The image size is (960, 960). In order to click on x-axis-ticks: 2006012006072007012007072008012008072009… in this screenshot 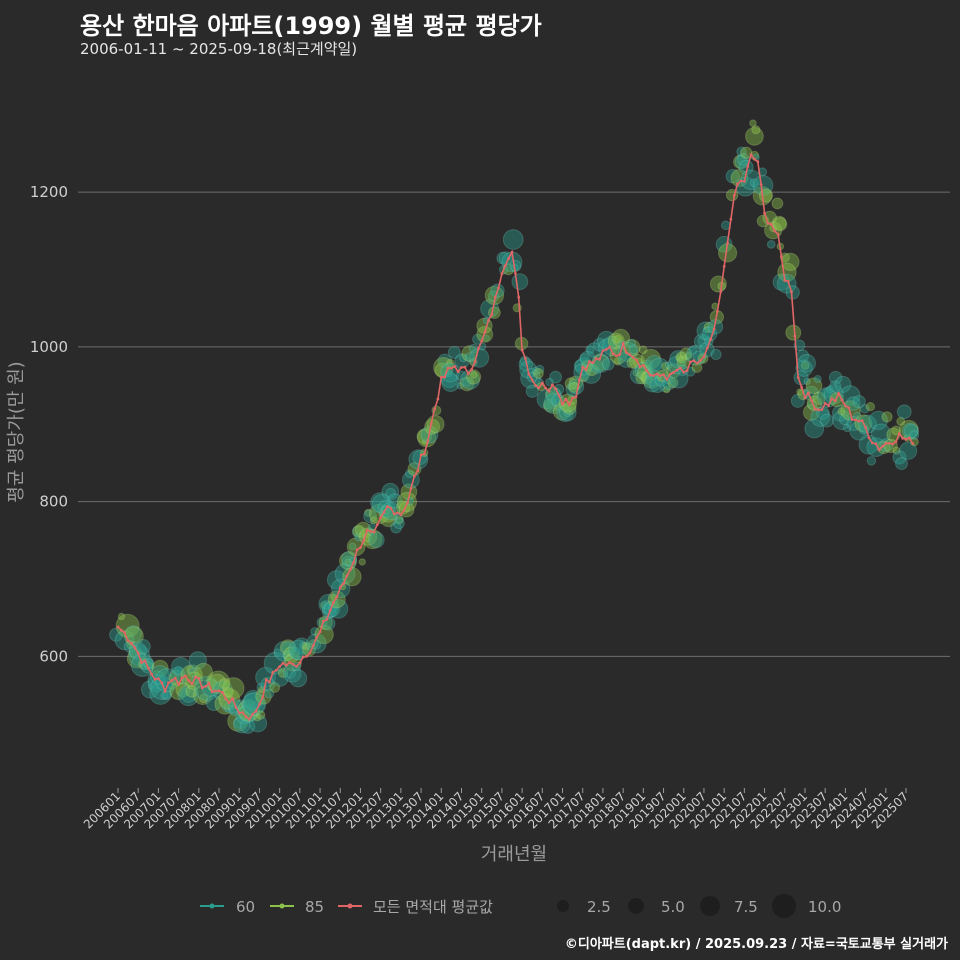, I will do `click(496, 810)`.